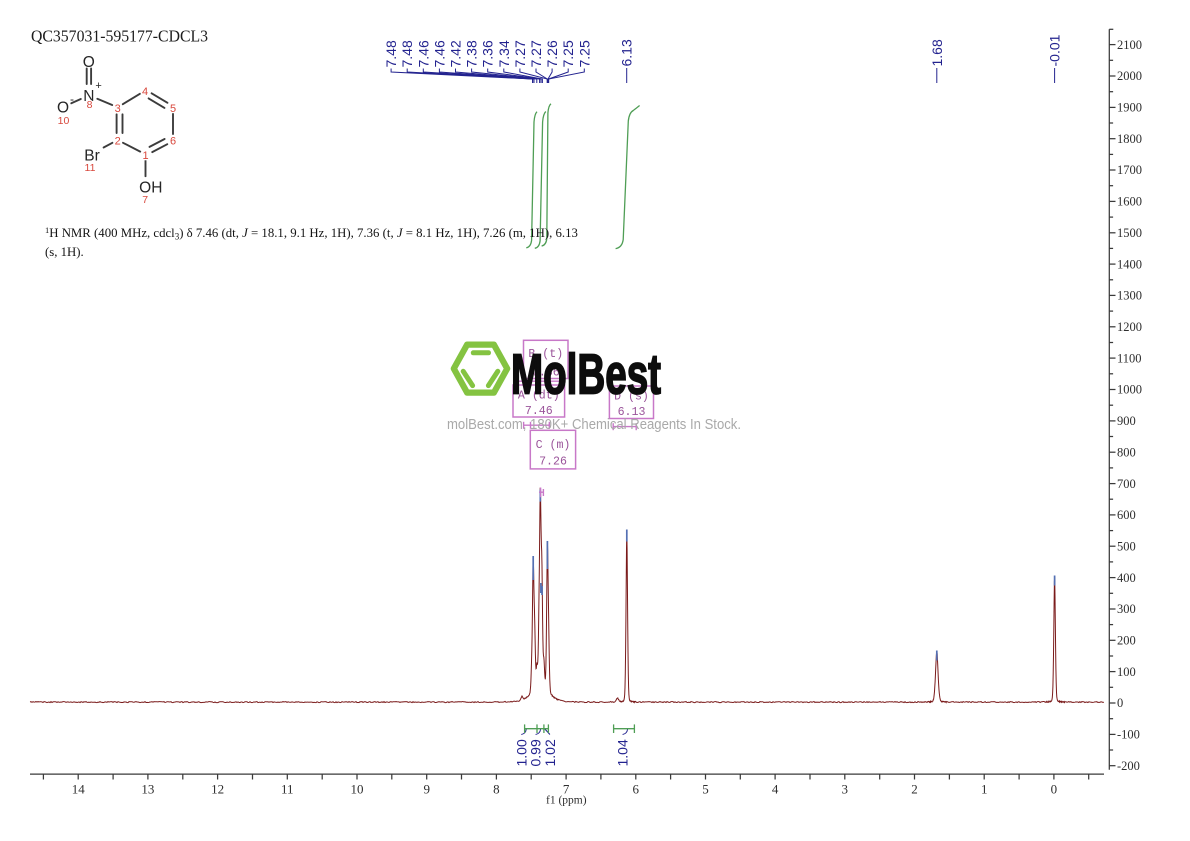 This screenshot has width=1190, height=841. What do you see at coordinates (1126, 547) in the screenshot?
I see `svg-text: 500` at bounding box center [1126, 547].